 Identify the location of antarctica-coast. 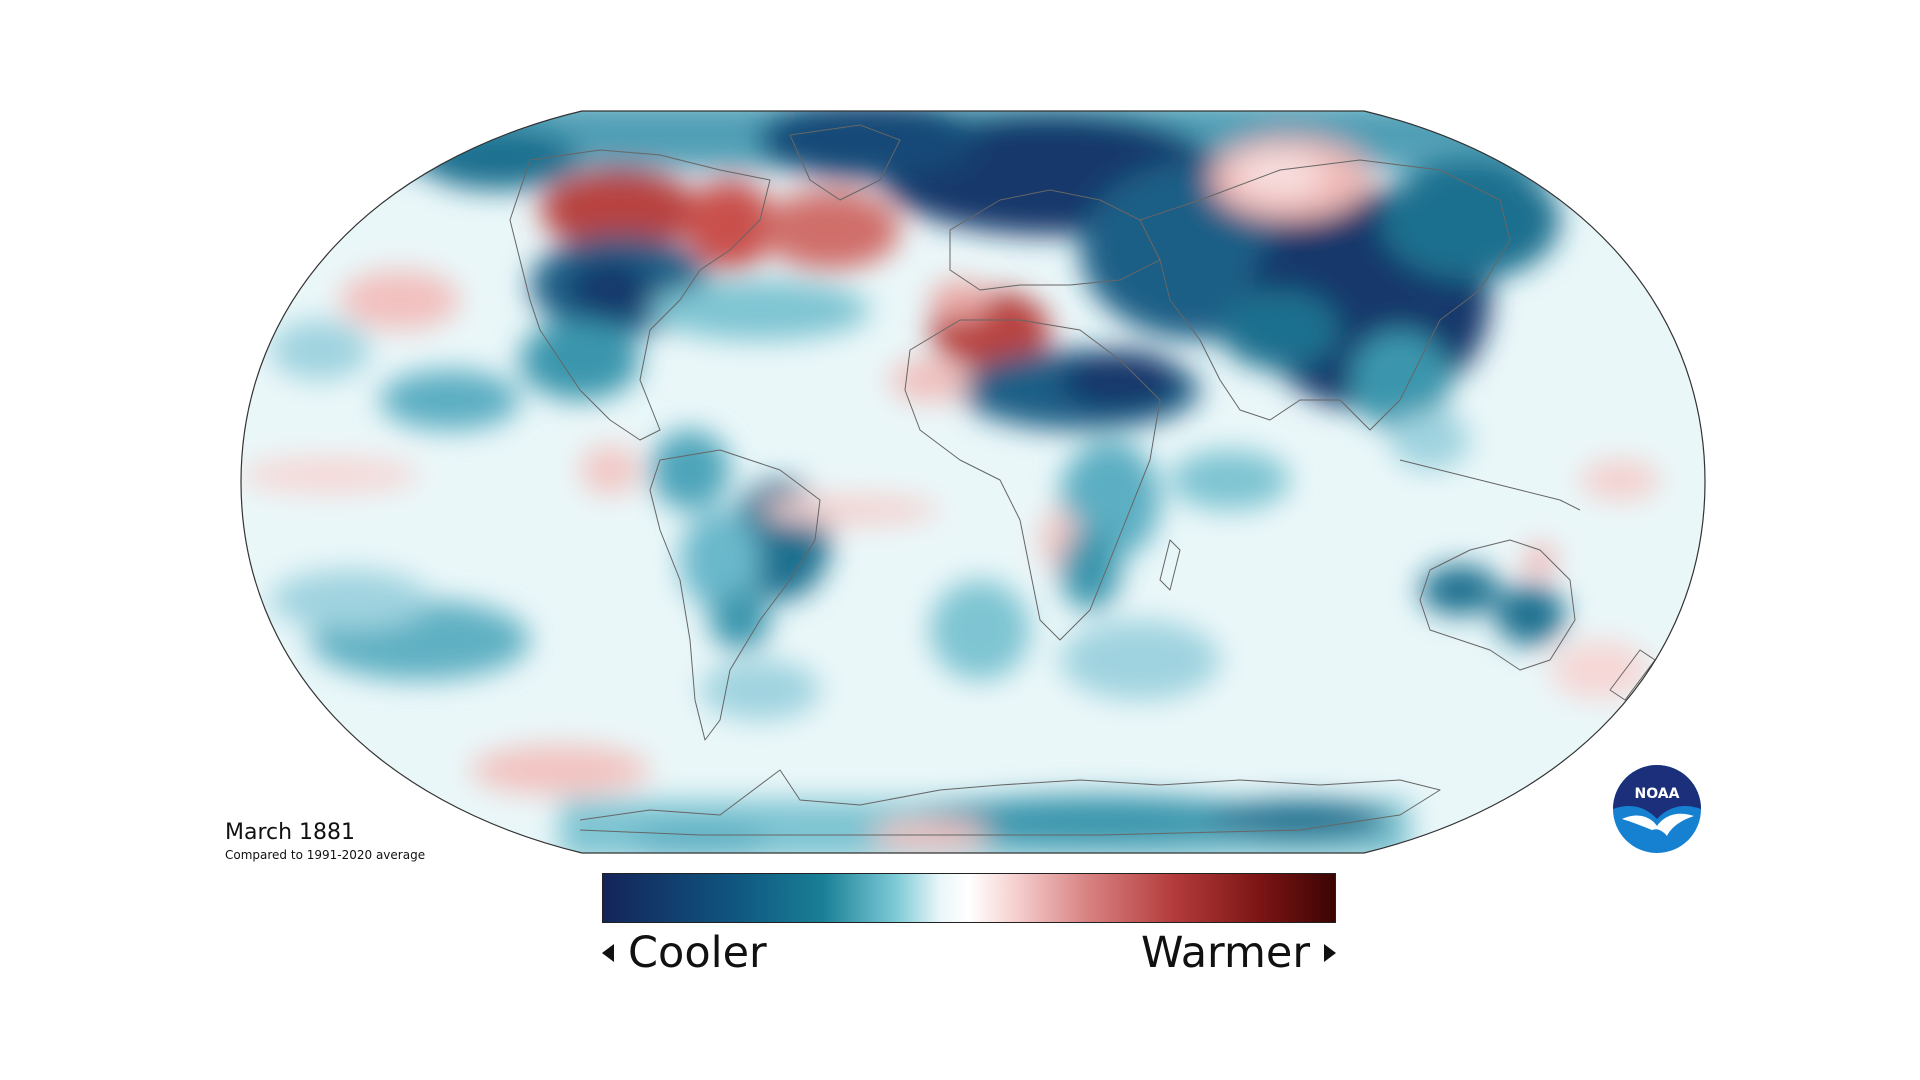
(1010, 802).